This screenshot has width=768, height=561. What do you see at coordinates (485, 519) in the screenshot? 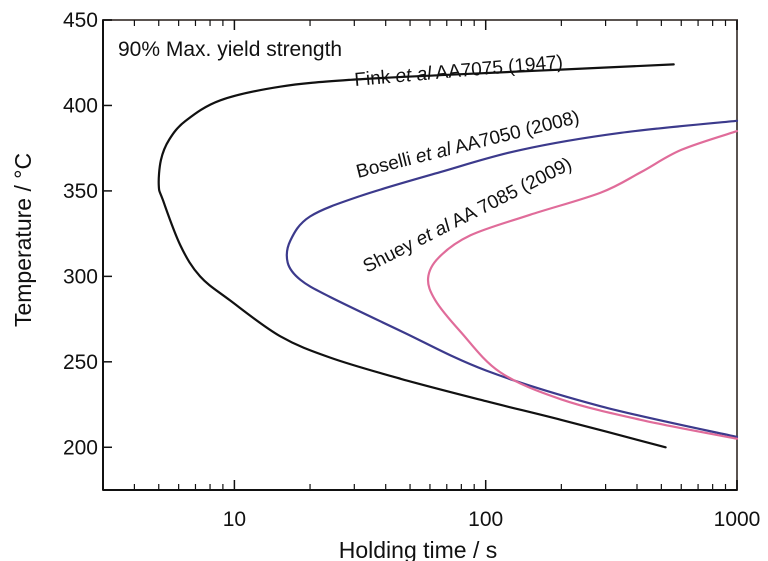
I see `x-tick-label: 100` at bounding box center [485, 519].